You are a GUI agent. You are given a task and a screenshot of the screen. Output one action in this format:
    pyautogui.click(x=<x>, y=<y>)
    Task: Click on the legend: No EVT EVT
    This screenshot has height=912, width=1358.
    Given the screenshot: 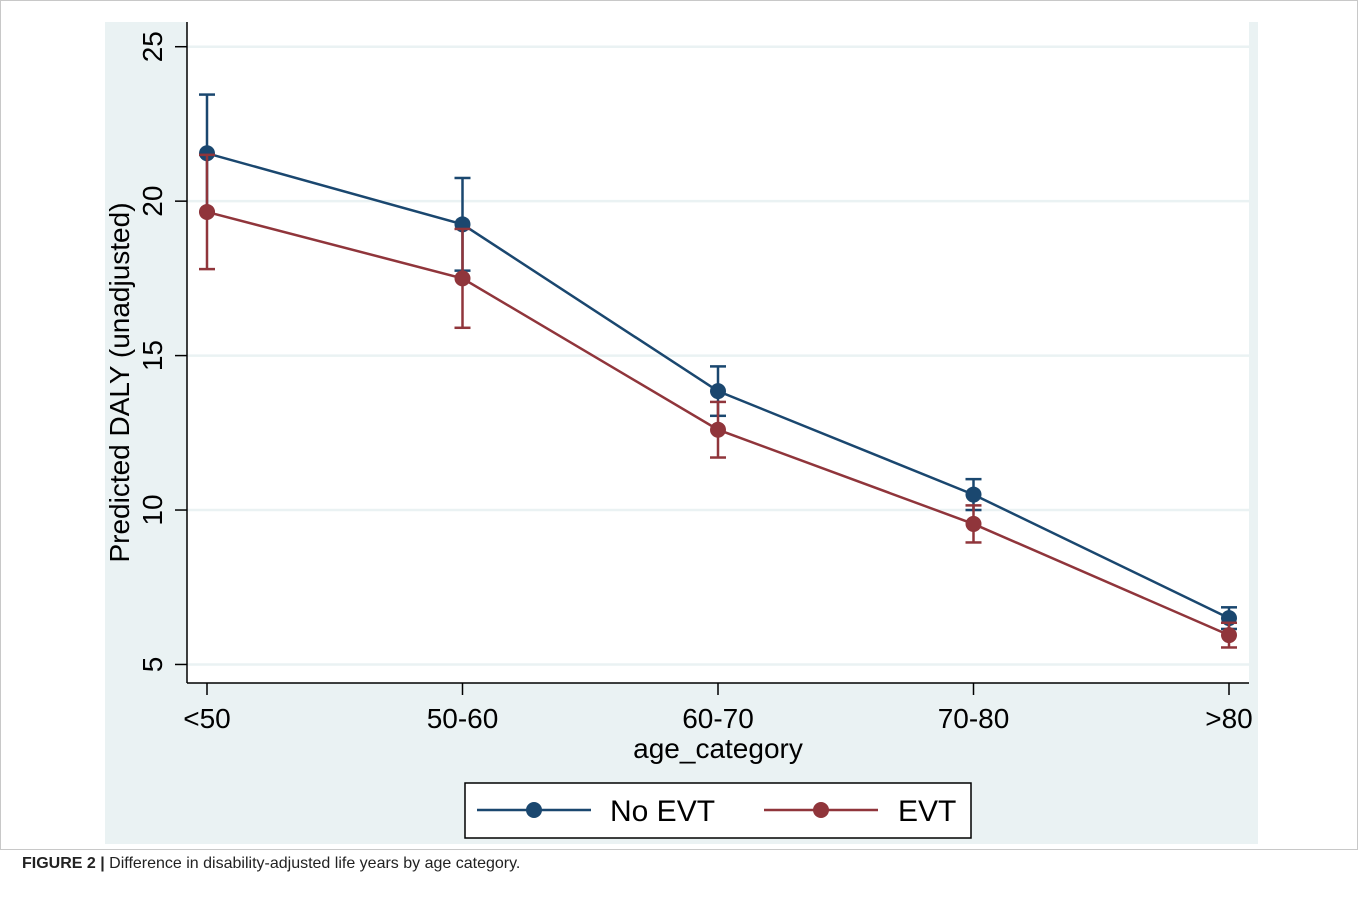 What is the action you would take?
    pyautogui.click(x=718, y=810)
    